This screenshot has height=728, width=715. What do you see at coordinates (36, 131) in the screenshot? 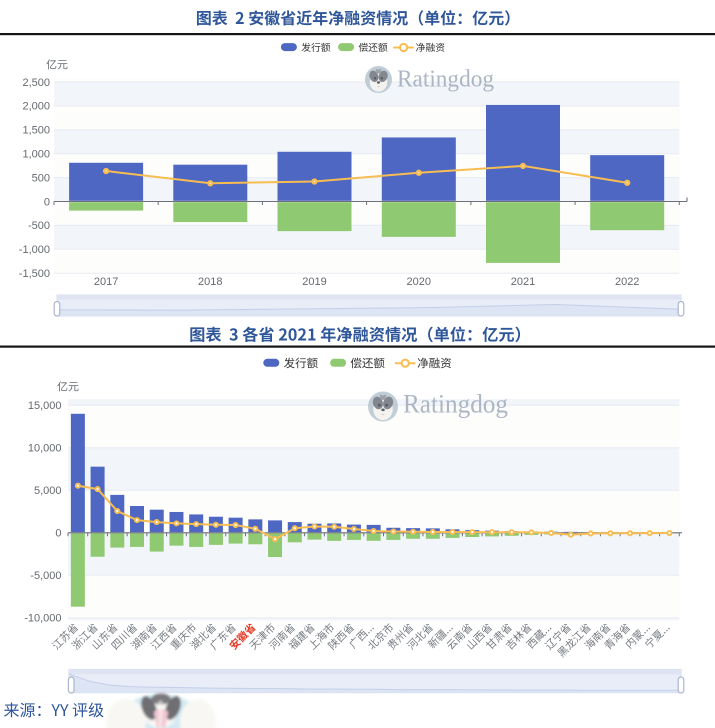
I see `svg-text: 1,500` at bounding box center [36, 131].